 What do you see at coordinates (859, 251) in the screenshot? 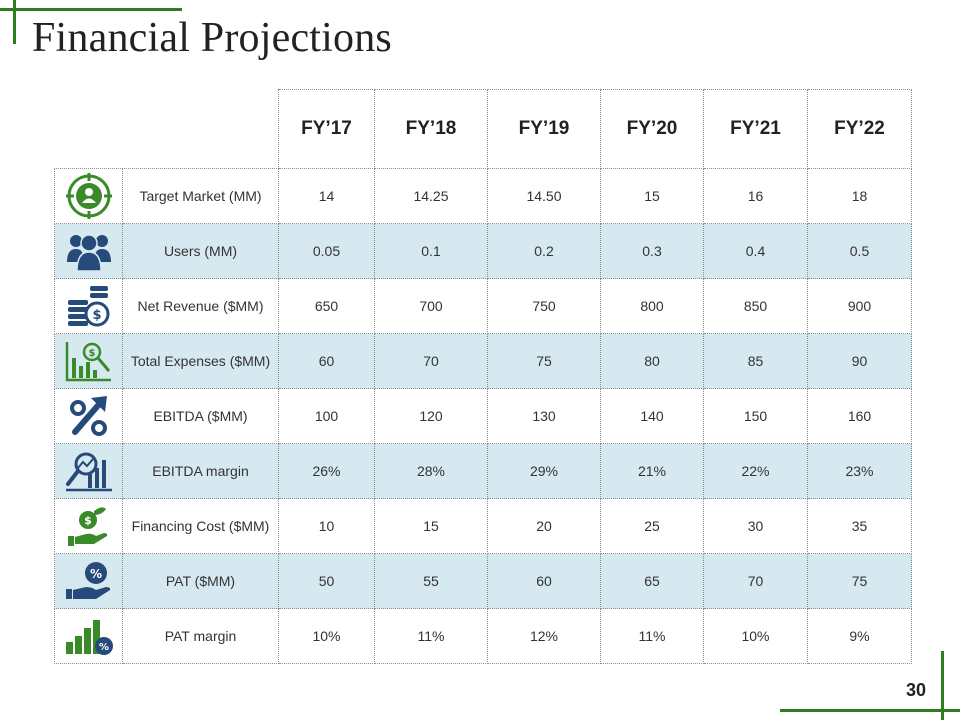
I see `value-cell: 0.5` at bounding box center [859, 251].